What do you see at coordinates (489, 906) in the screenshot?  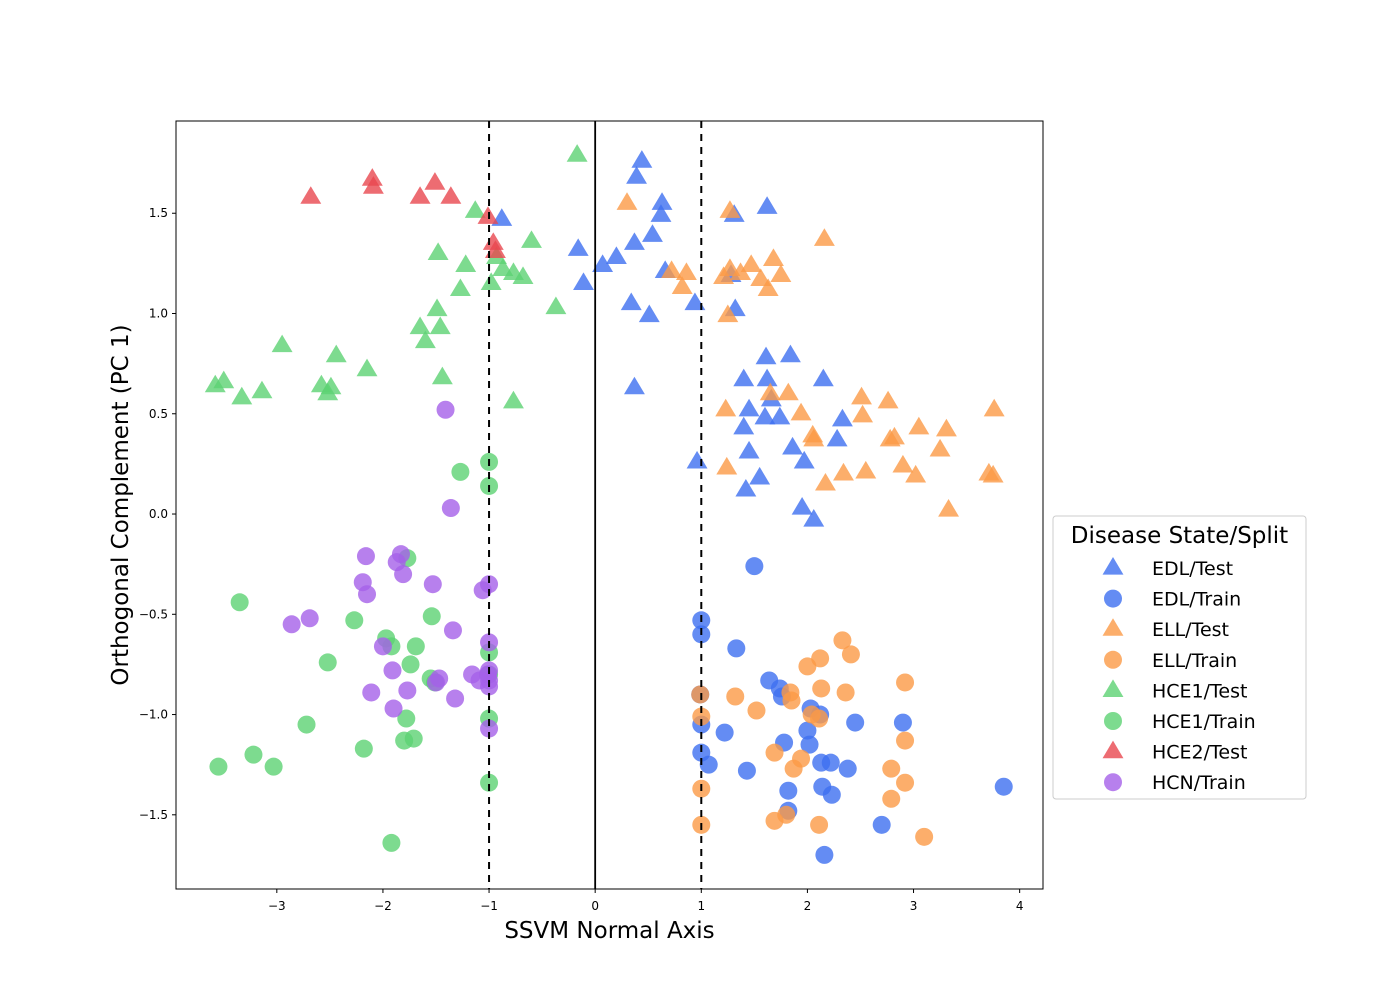 I see `x-tick-label: −1` at bounding box center [489, 906].